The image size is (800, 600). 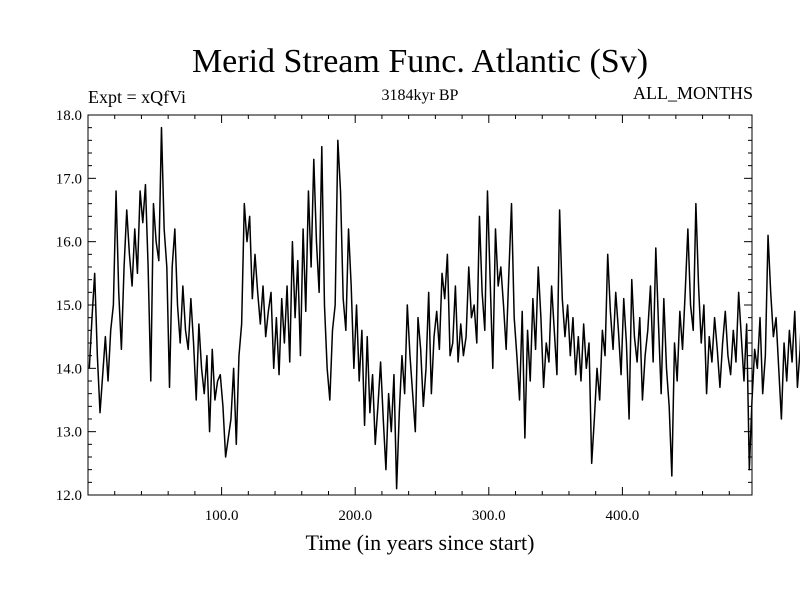 I want to click on y-tick-label: 14.0, so click(x=69, y=369).